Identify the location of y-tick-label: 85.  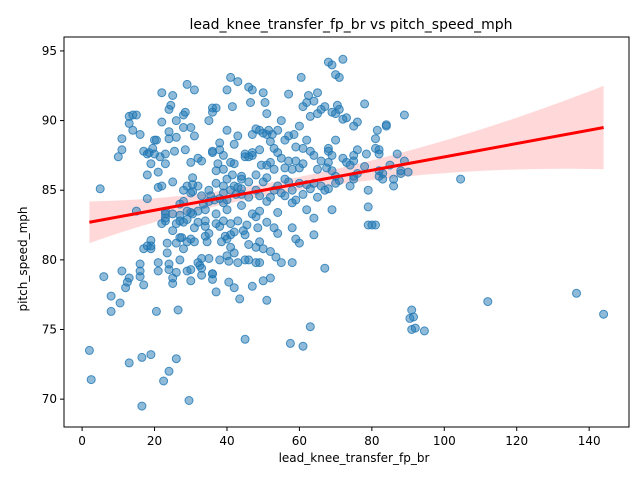
(49, 190).